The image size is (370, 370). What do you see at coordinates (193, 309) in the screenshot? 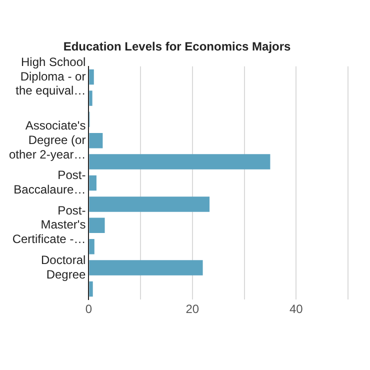
I see `x-tick-label: 20` at bounding box center [193, 309].